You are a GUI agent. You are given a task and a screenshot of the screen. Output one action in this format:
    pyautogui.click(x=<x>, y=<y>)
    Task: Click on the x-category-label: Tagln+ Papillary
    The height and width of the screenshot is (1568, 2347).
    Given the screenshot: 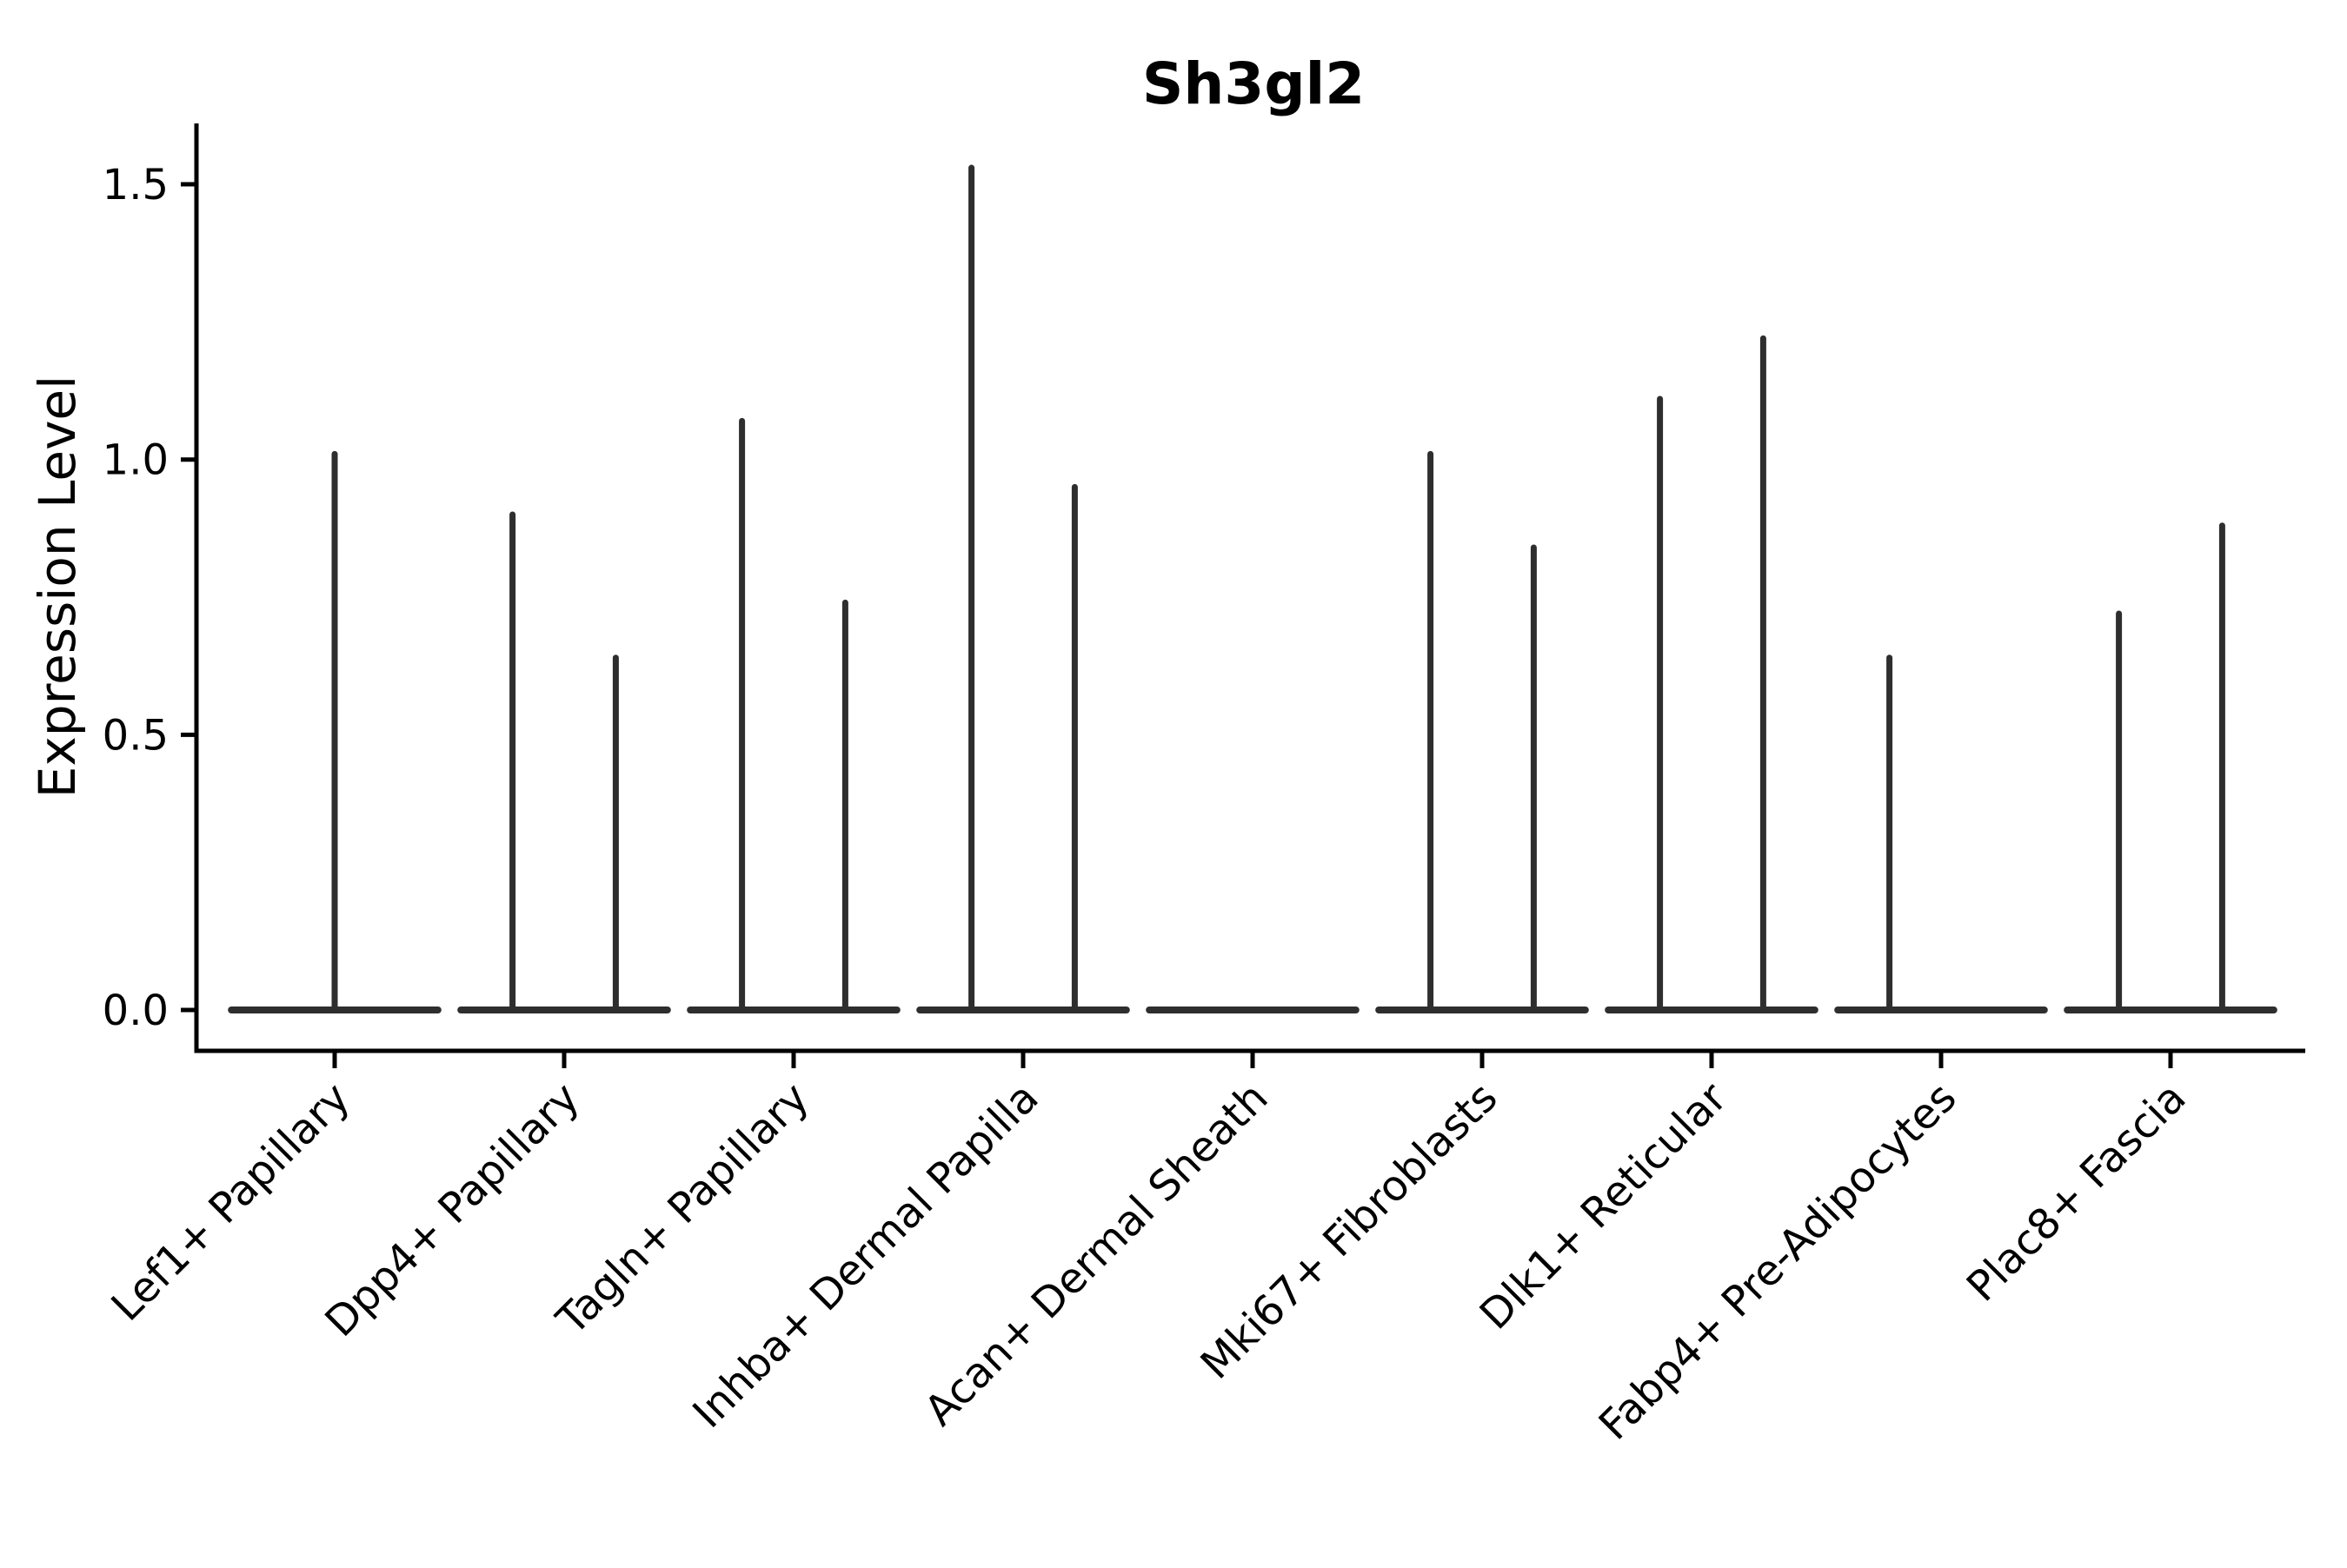 What is the action you would take?
    pyautogui.click(x=683, y=1209)
    